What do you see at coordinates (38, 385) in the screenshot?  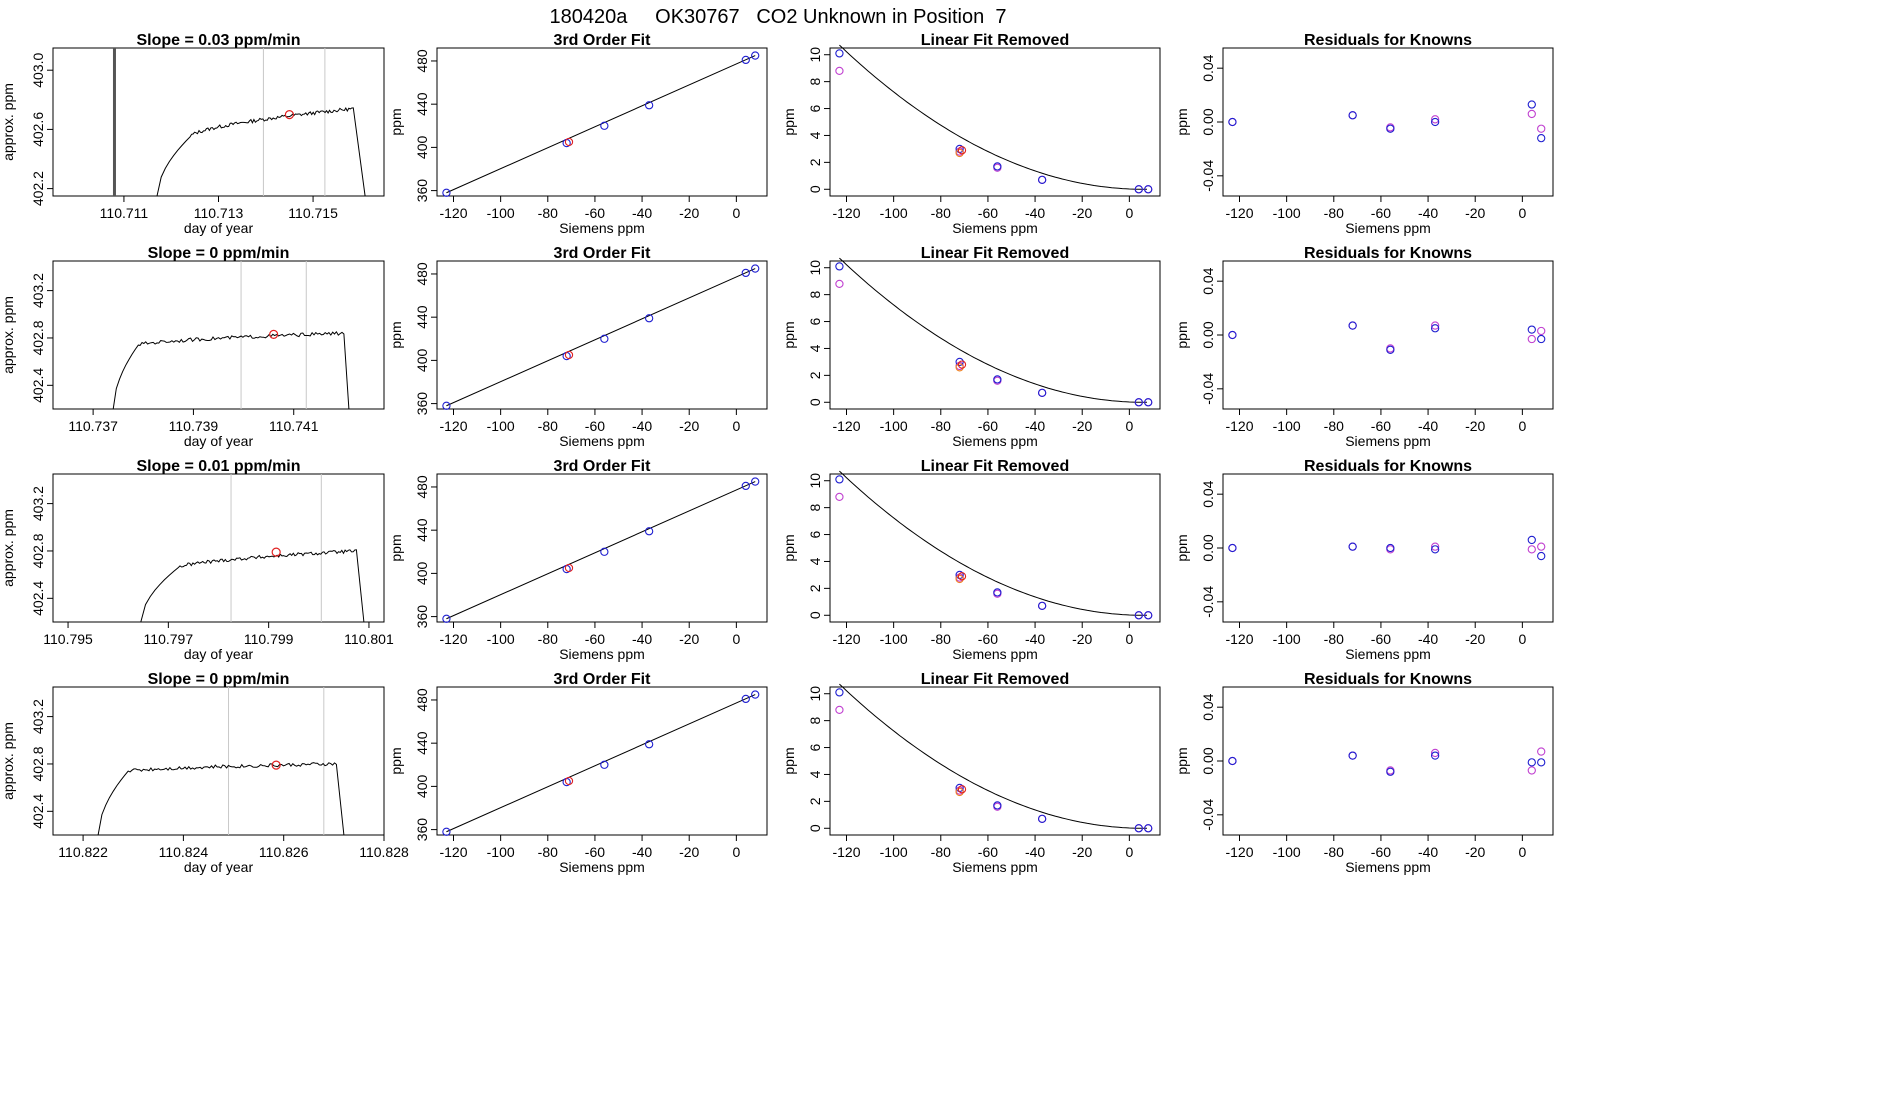 I see `y-tick-label: 402.4` at bounding box center [38, 385].